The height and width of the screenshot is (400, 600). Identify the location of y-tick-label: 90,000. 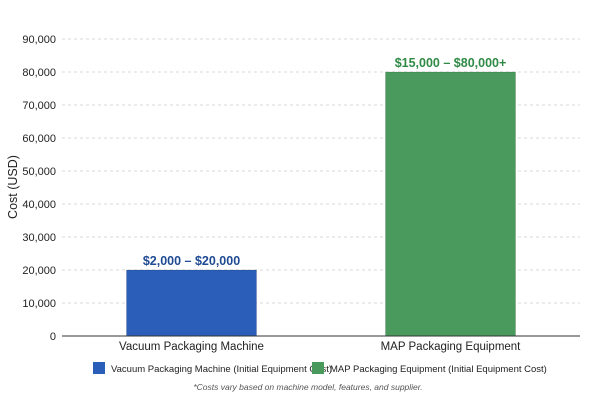
(39, 40).